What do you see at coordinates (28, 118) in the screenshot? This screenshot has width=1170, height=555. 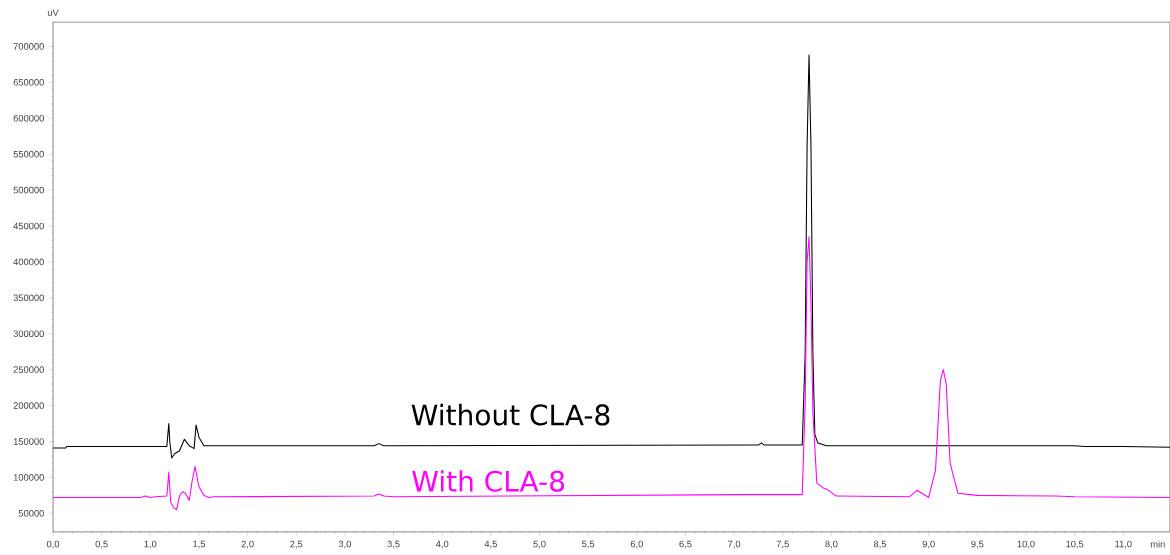 I see `y-tick-label: 600000` at bounding box center [28, 118].